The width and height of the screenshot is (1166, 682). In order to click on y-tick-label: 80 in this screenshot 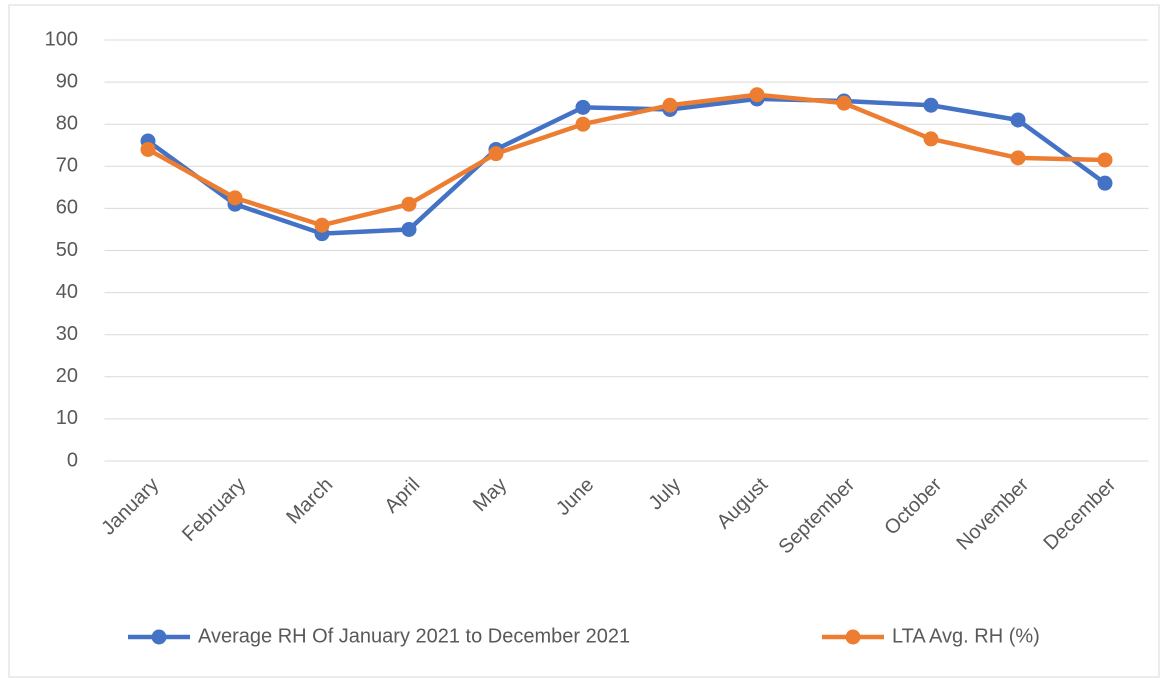, I will do `click(67, 123)`.